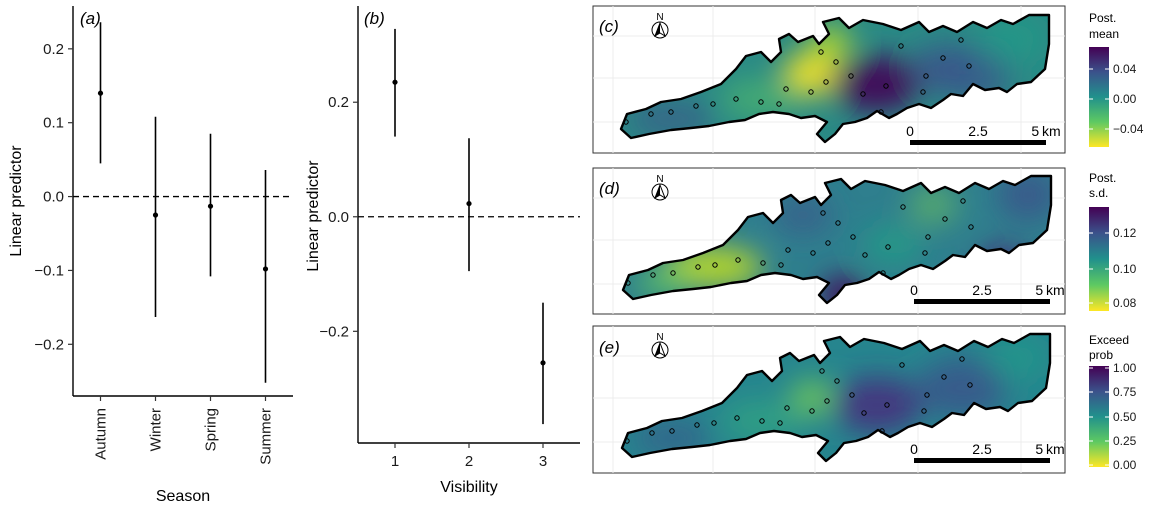 The height and width of the screenshot is (515, 1151). Describe the element at coordinates (1125, 392) in the screenshot. I see `legend-e-tick-label: 0.75` at that location.